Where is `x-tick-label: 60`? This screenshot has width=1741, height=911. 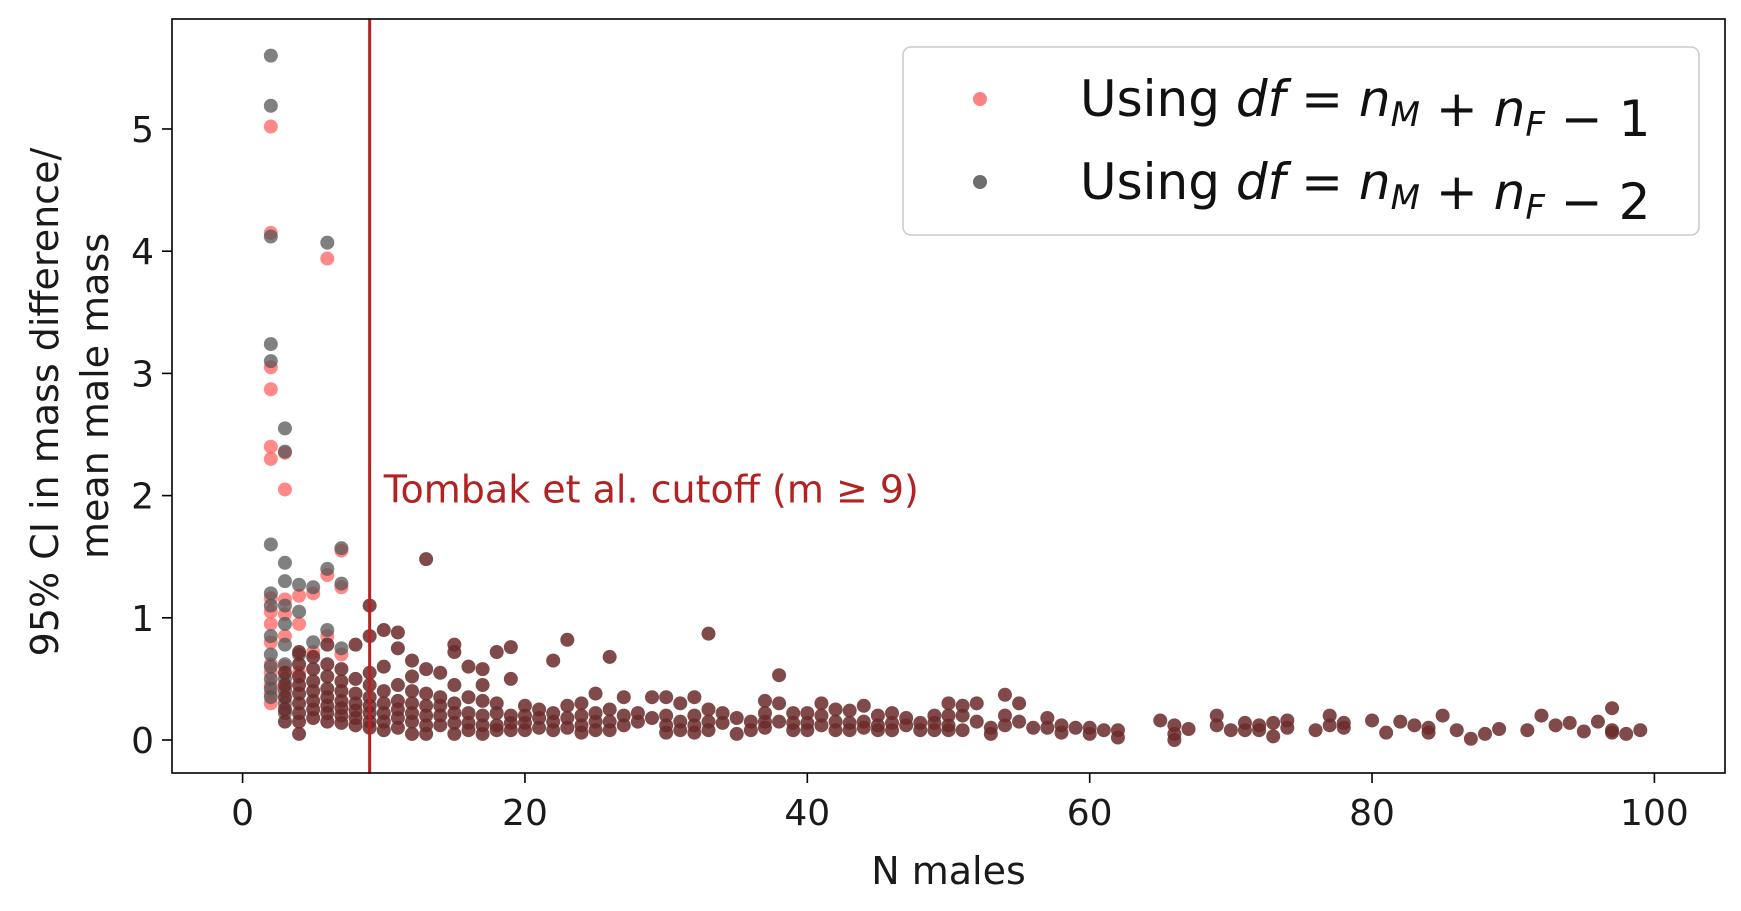
x-tick-label: 60 is located at coordinates (1090, 813).